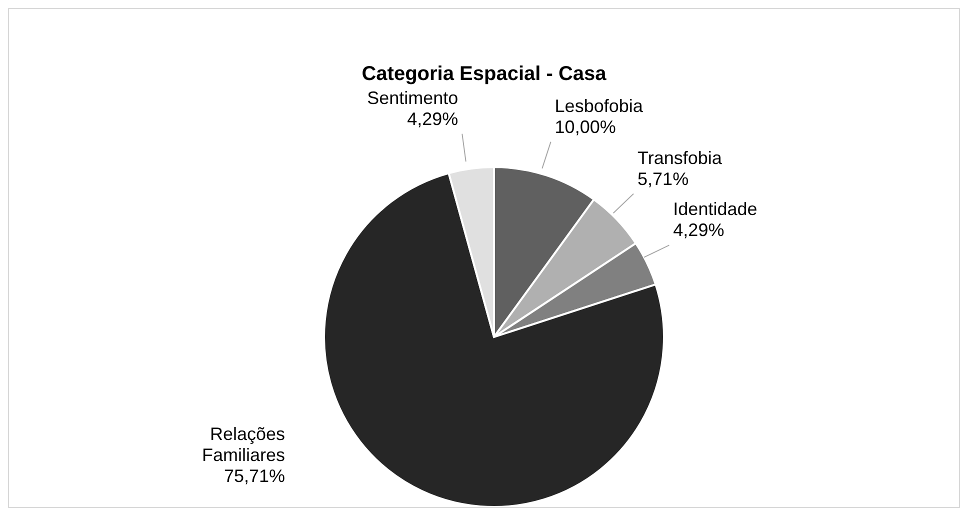 The width and height of the screenshot is (968, 514). I want to click on data-label: 5,71%, so click(663, 178).